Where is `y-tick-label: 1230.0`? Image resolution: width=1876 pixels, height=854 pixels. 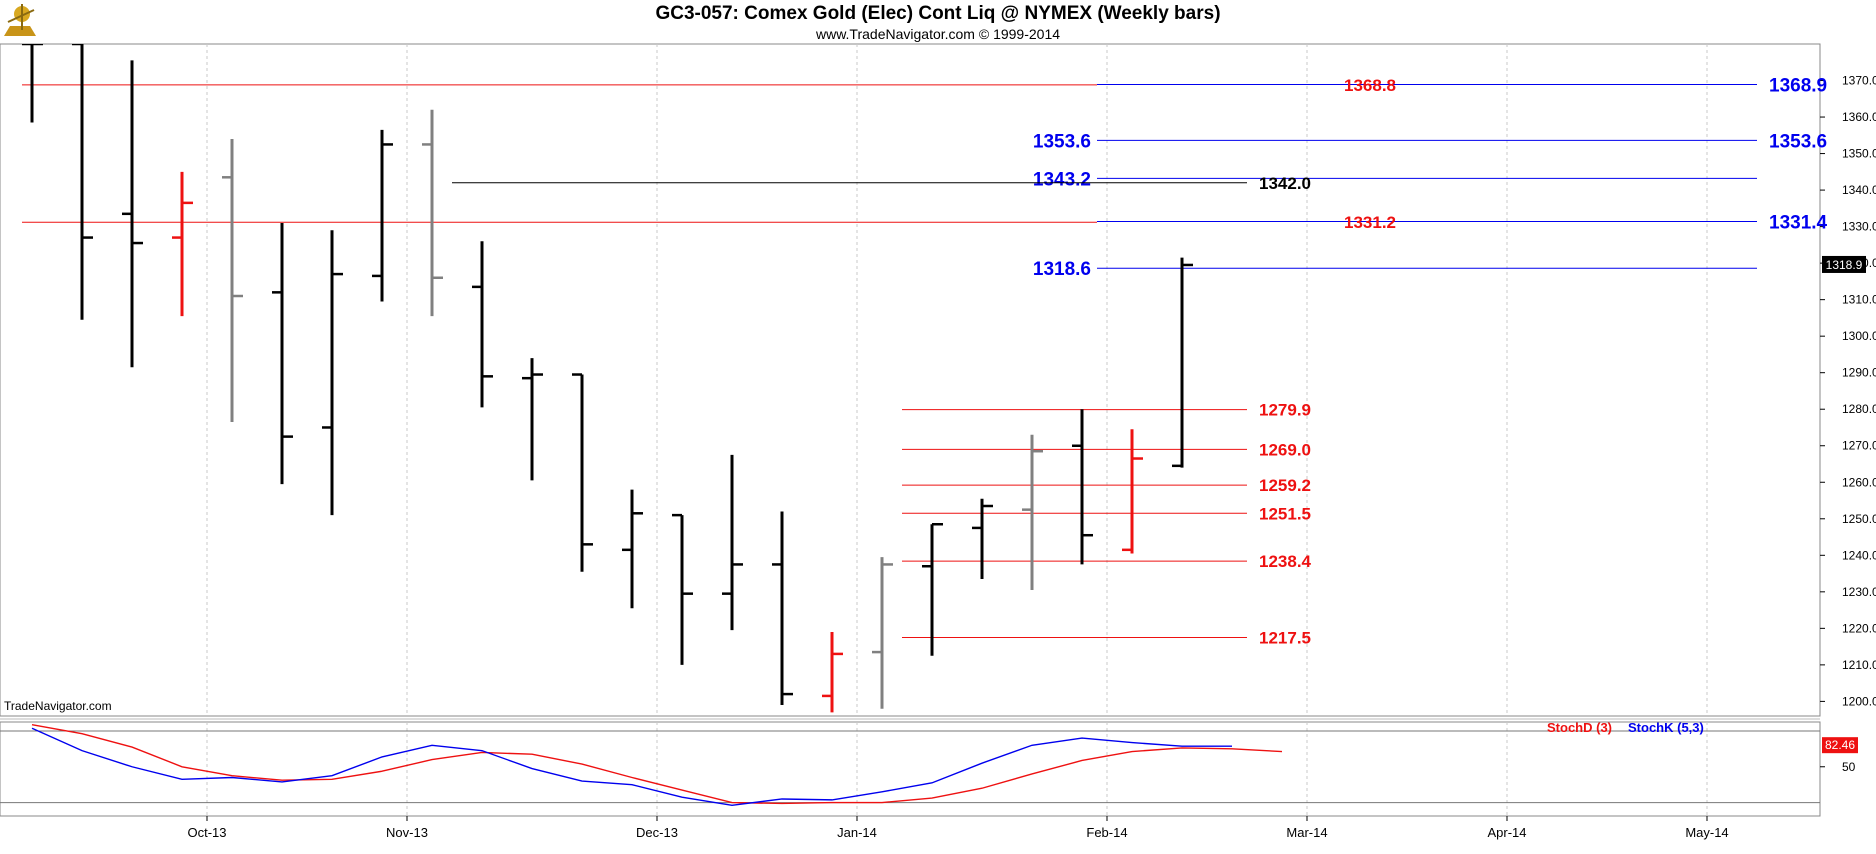 y-tick-label: 1230.0 is located at coordinates (1859, 592).